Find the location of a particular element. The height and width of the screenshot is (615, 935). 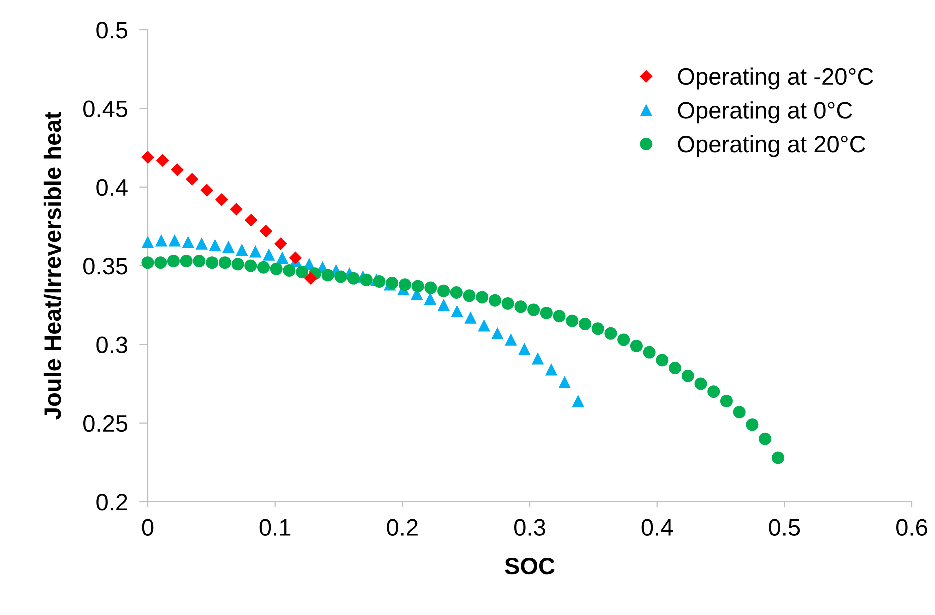

legend-label: Operating at 20°C is located at coordinates (772, 146).